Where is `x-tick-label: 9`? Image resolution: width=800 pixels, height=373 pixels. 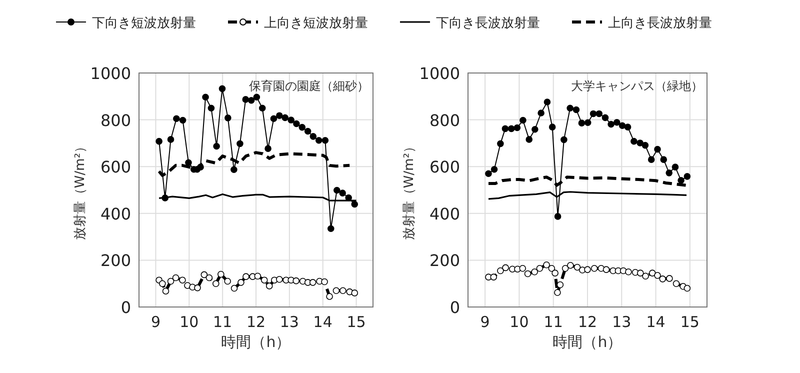
x-tick-label: 9 is located at coordinates (485, 322).